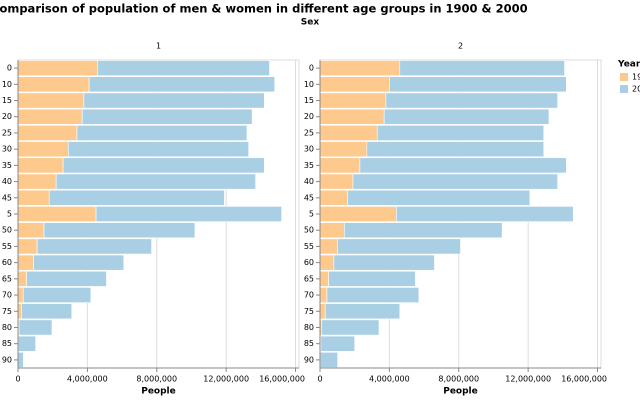  I want to click on facet-header: Sex, so click(310, 23).